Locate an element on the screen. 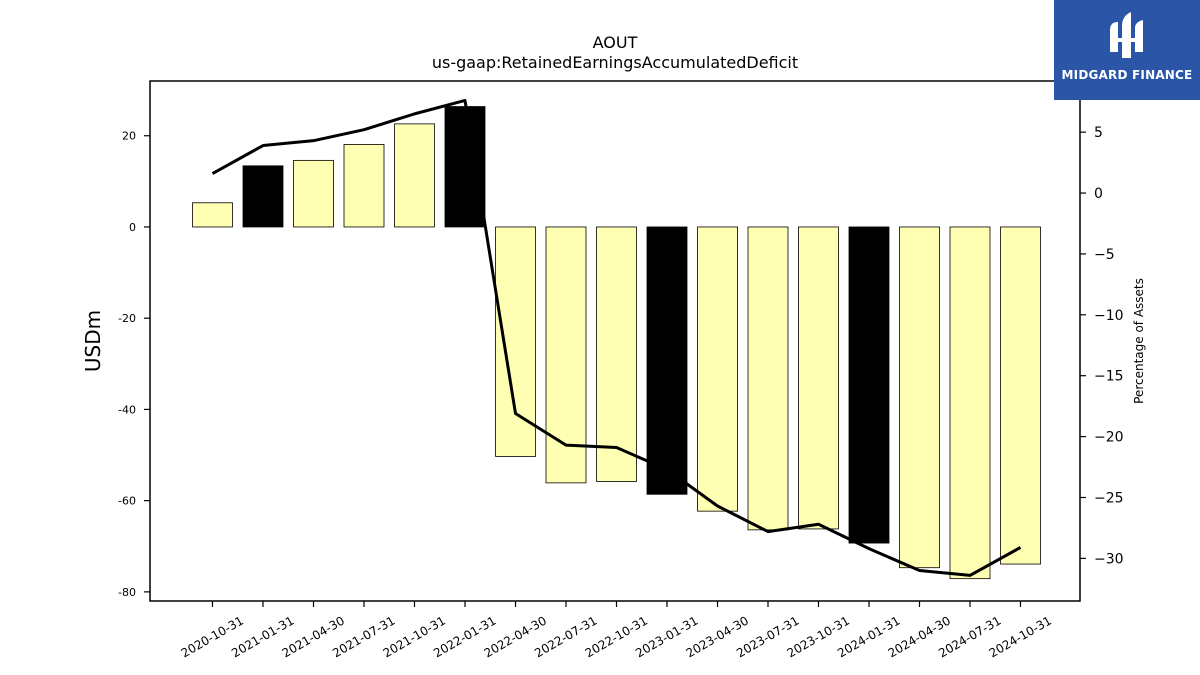  y-tick-label: -80 is located at coordinates (127, 592).